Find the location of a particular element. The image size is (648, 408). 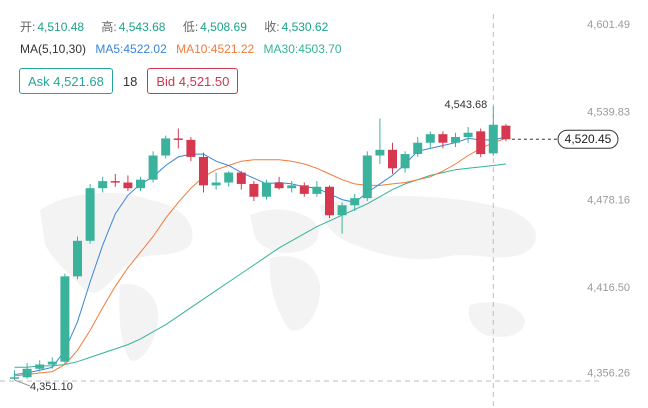

current-price-pill is located at coordinates (588, 139).